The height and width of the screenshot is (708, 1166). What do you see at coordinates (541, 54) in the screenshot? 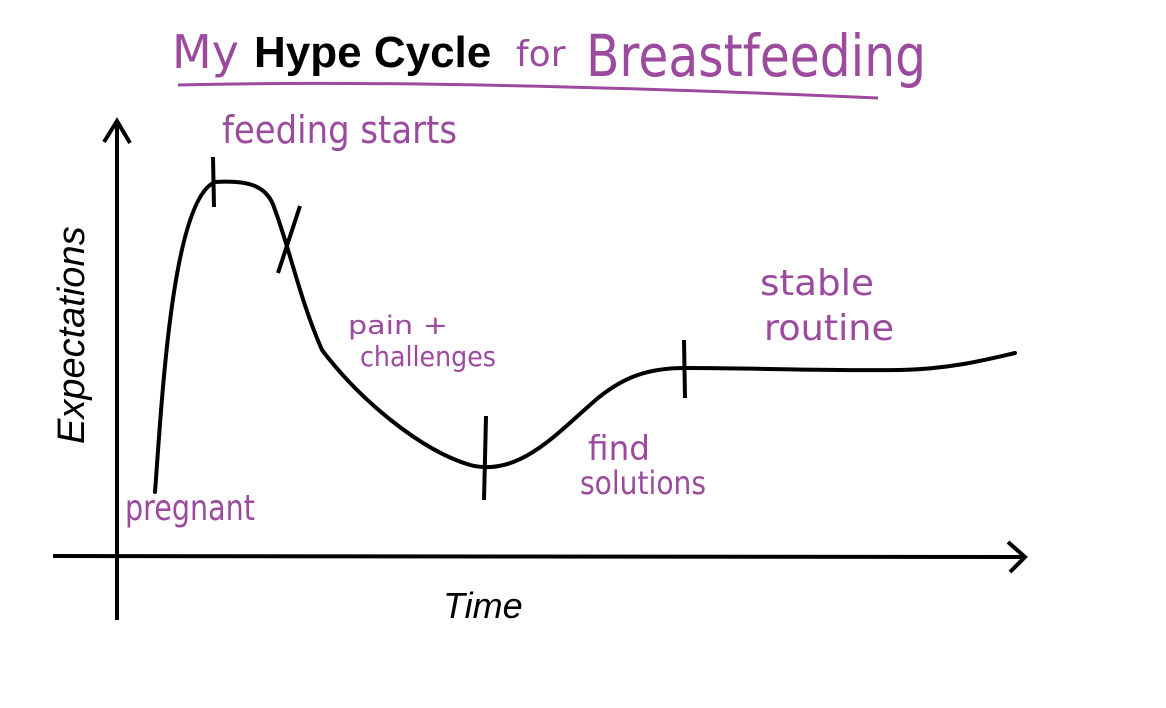
I see `title-for: for` at bounding box center [541, 54].